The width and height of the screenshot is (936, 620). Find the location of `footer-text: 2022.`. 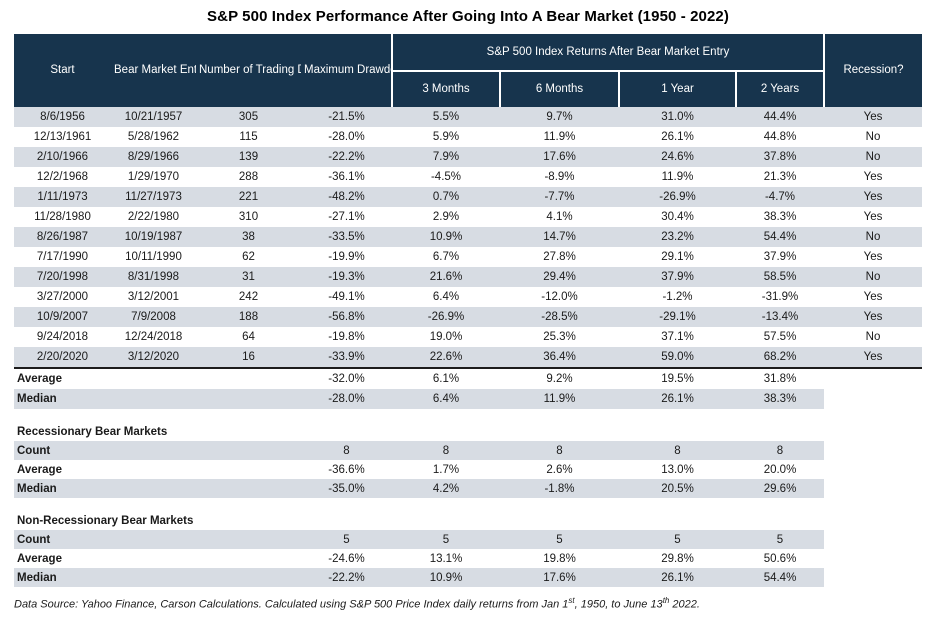

footer-text: 2022. is located at coordinates (684, 604).